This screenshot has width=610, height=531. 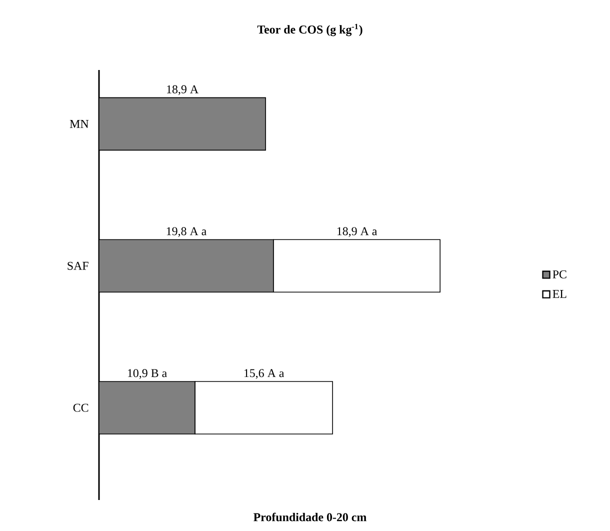 I want to click on data-label: 15,6 A a, so click(x=264, y=374).